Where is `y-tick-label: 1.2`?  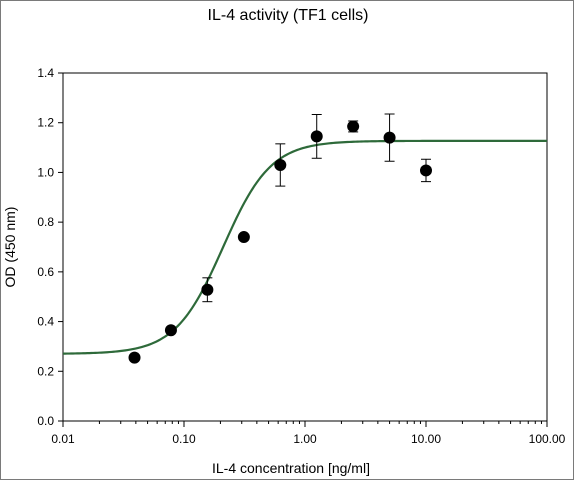
y-tick-label: 1.2 is located at coordinates (45, 123).